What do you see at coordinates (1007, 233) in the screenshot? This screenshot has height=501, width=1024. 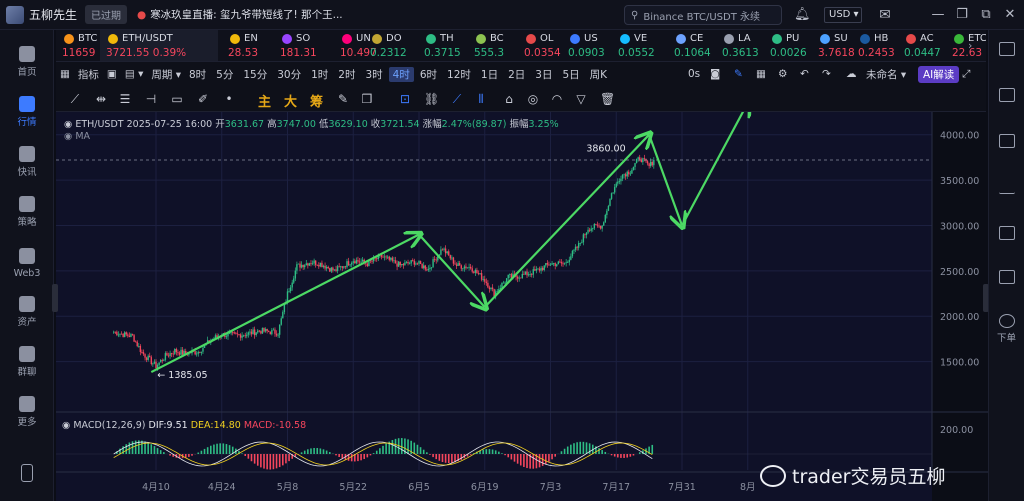 I see `table-icon` at bounding box center [1007, 233].